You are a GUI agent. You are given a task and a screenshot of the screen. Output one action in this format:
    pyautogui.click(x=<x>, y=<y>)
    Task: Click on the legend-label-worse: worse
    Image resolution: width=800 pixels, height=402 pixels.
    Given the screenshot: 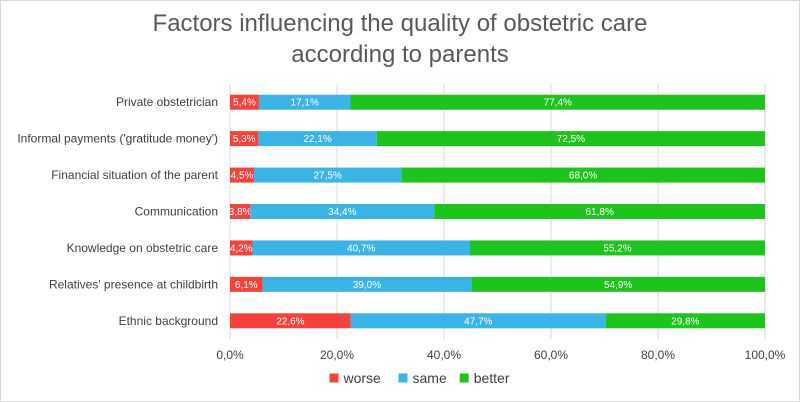 What is the action you would take?
    pyautogui.click(x=362, y=378)
    